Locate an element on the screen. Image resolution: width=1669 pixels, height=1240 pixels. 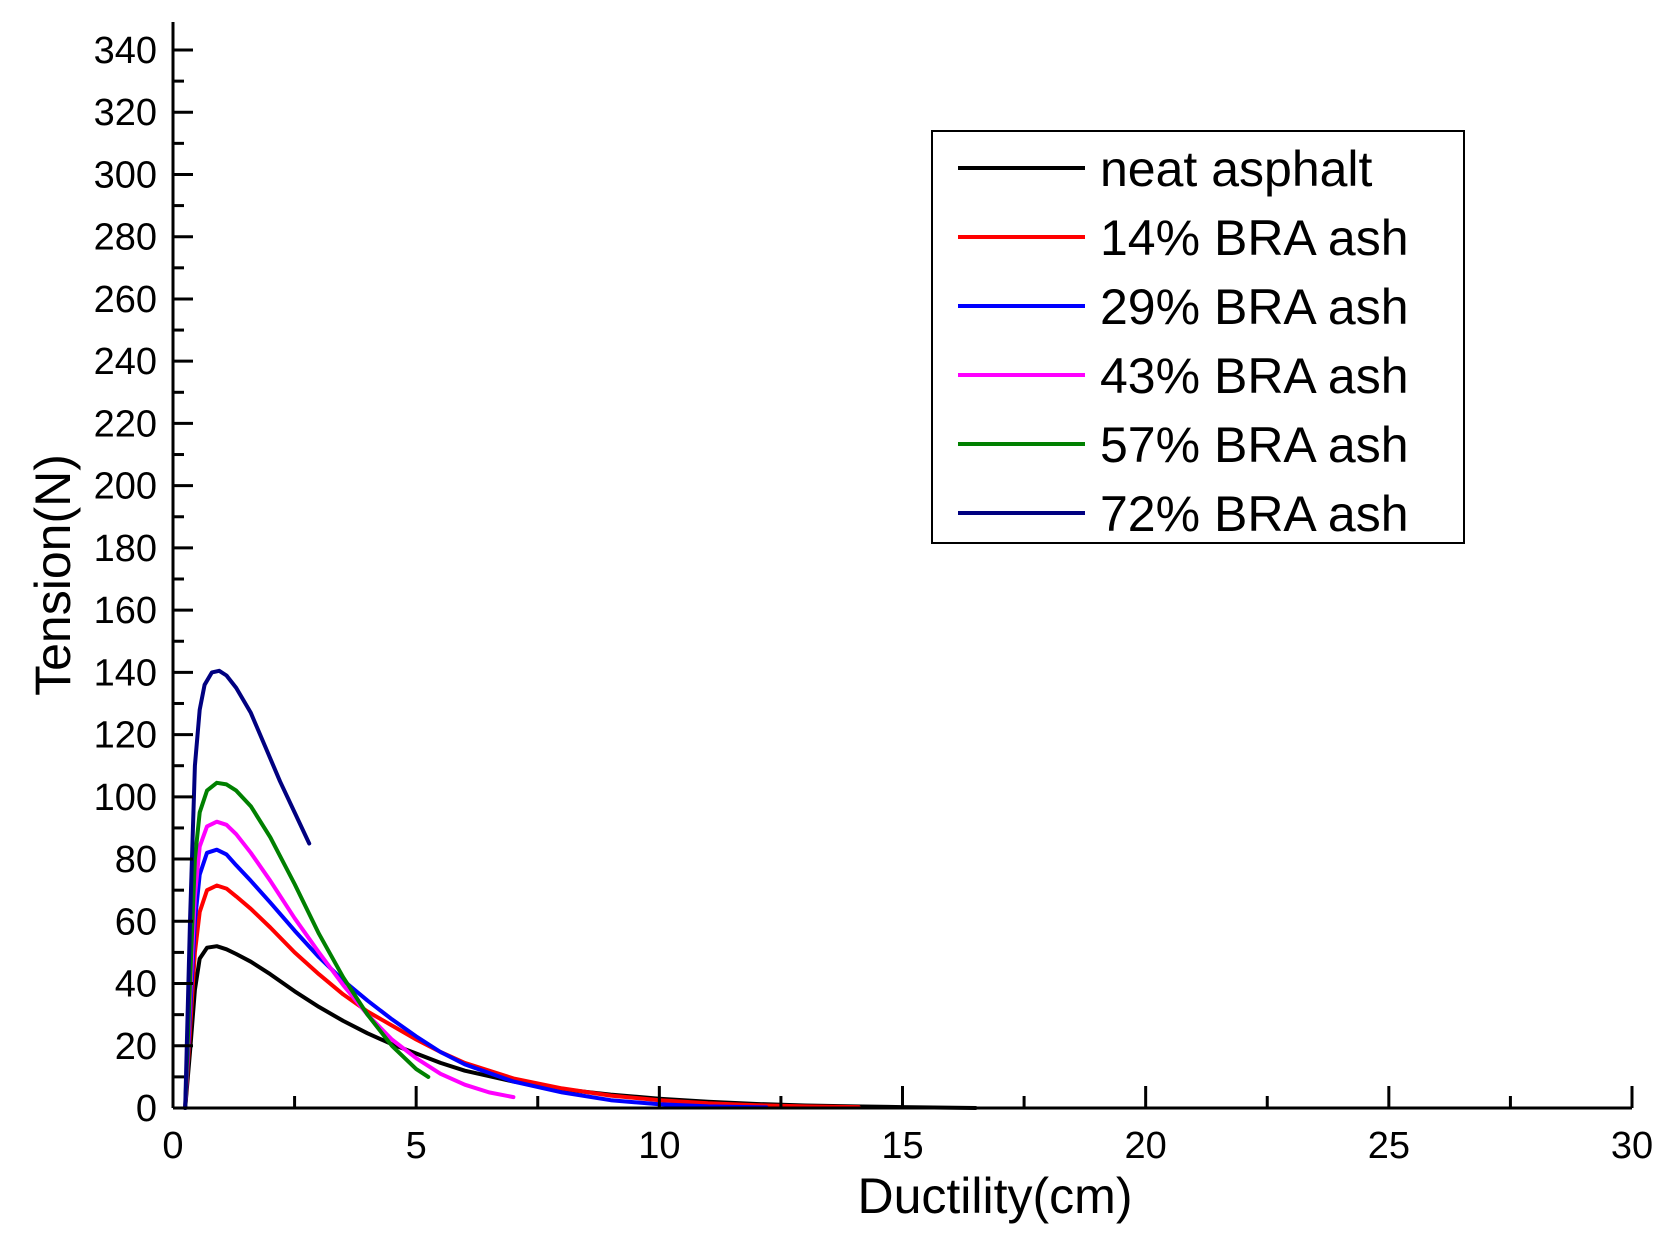
x-axis-ticks: 0 5 10 15 20 25 30 is located at coordinates (907, 1126).